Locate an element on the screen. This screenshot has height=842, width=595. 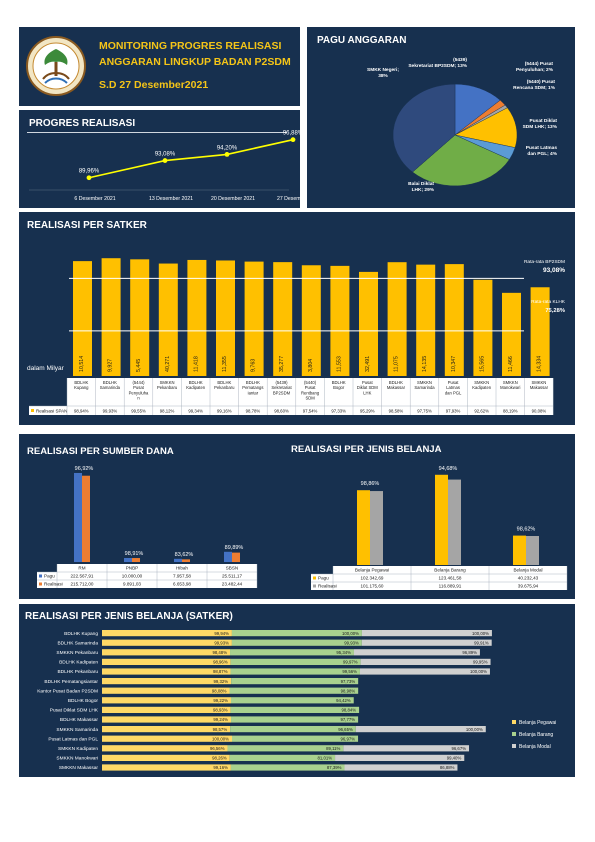
satker-bar-value: 14,334 is located at coordinates (540, 364).